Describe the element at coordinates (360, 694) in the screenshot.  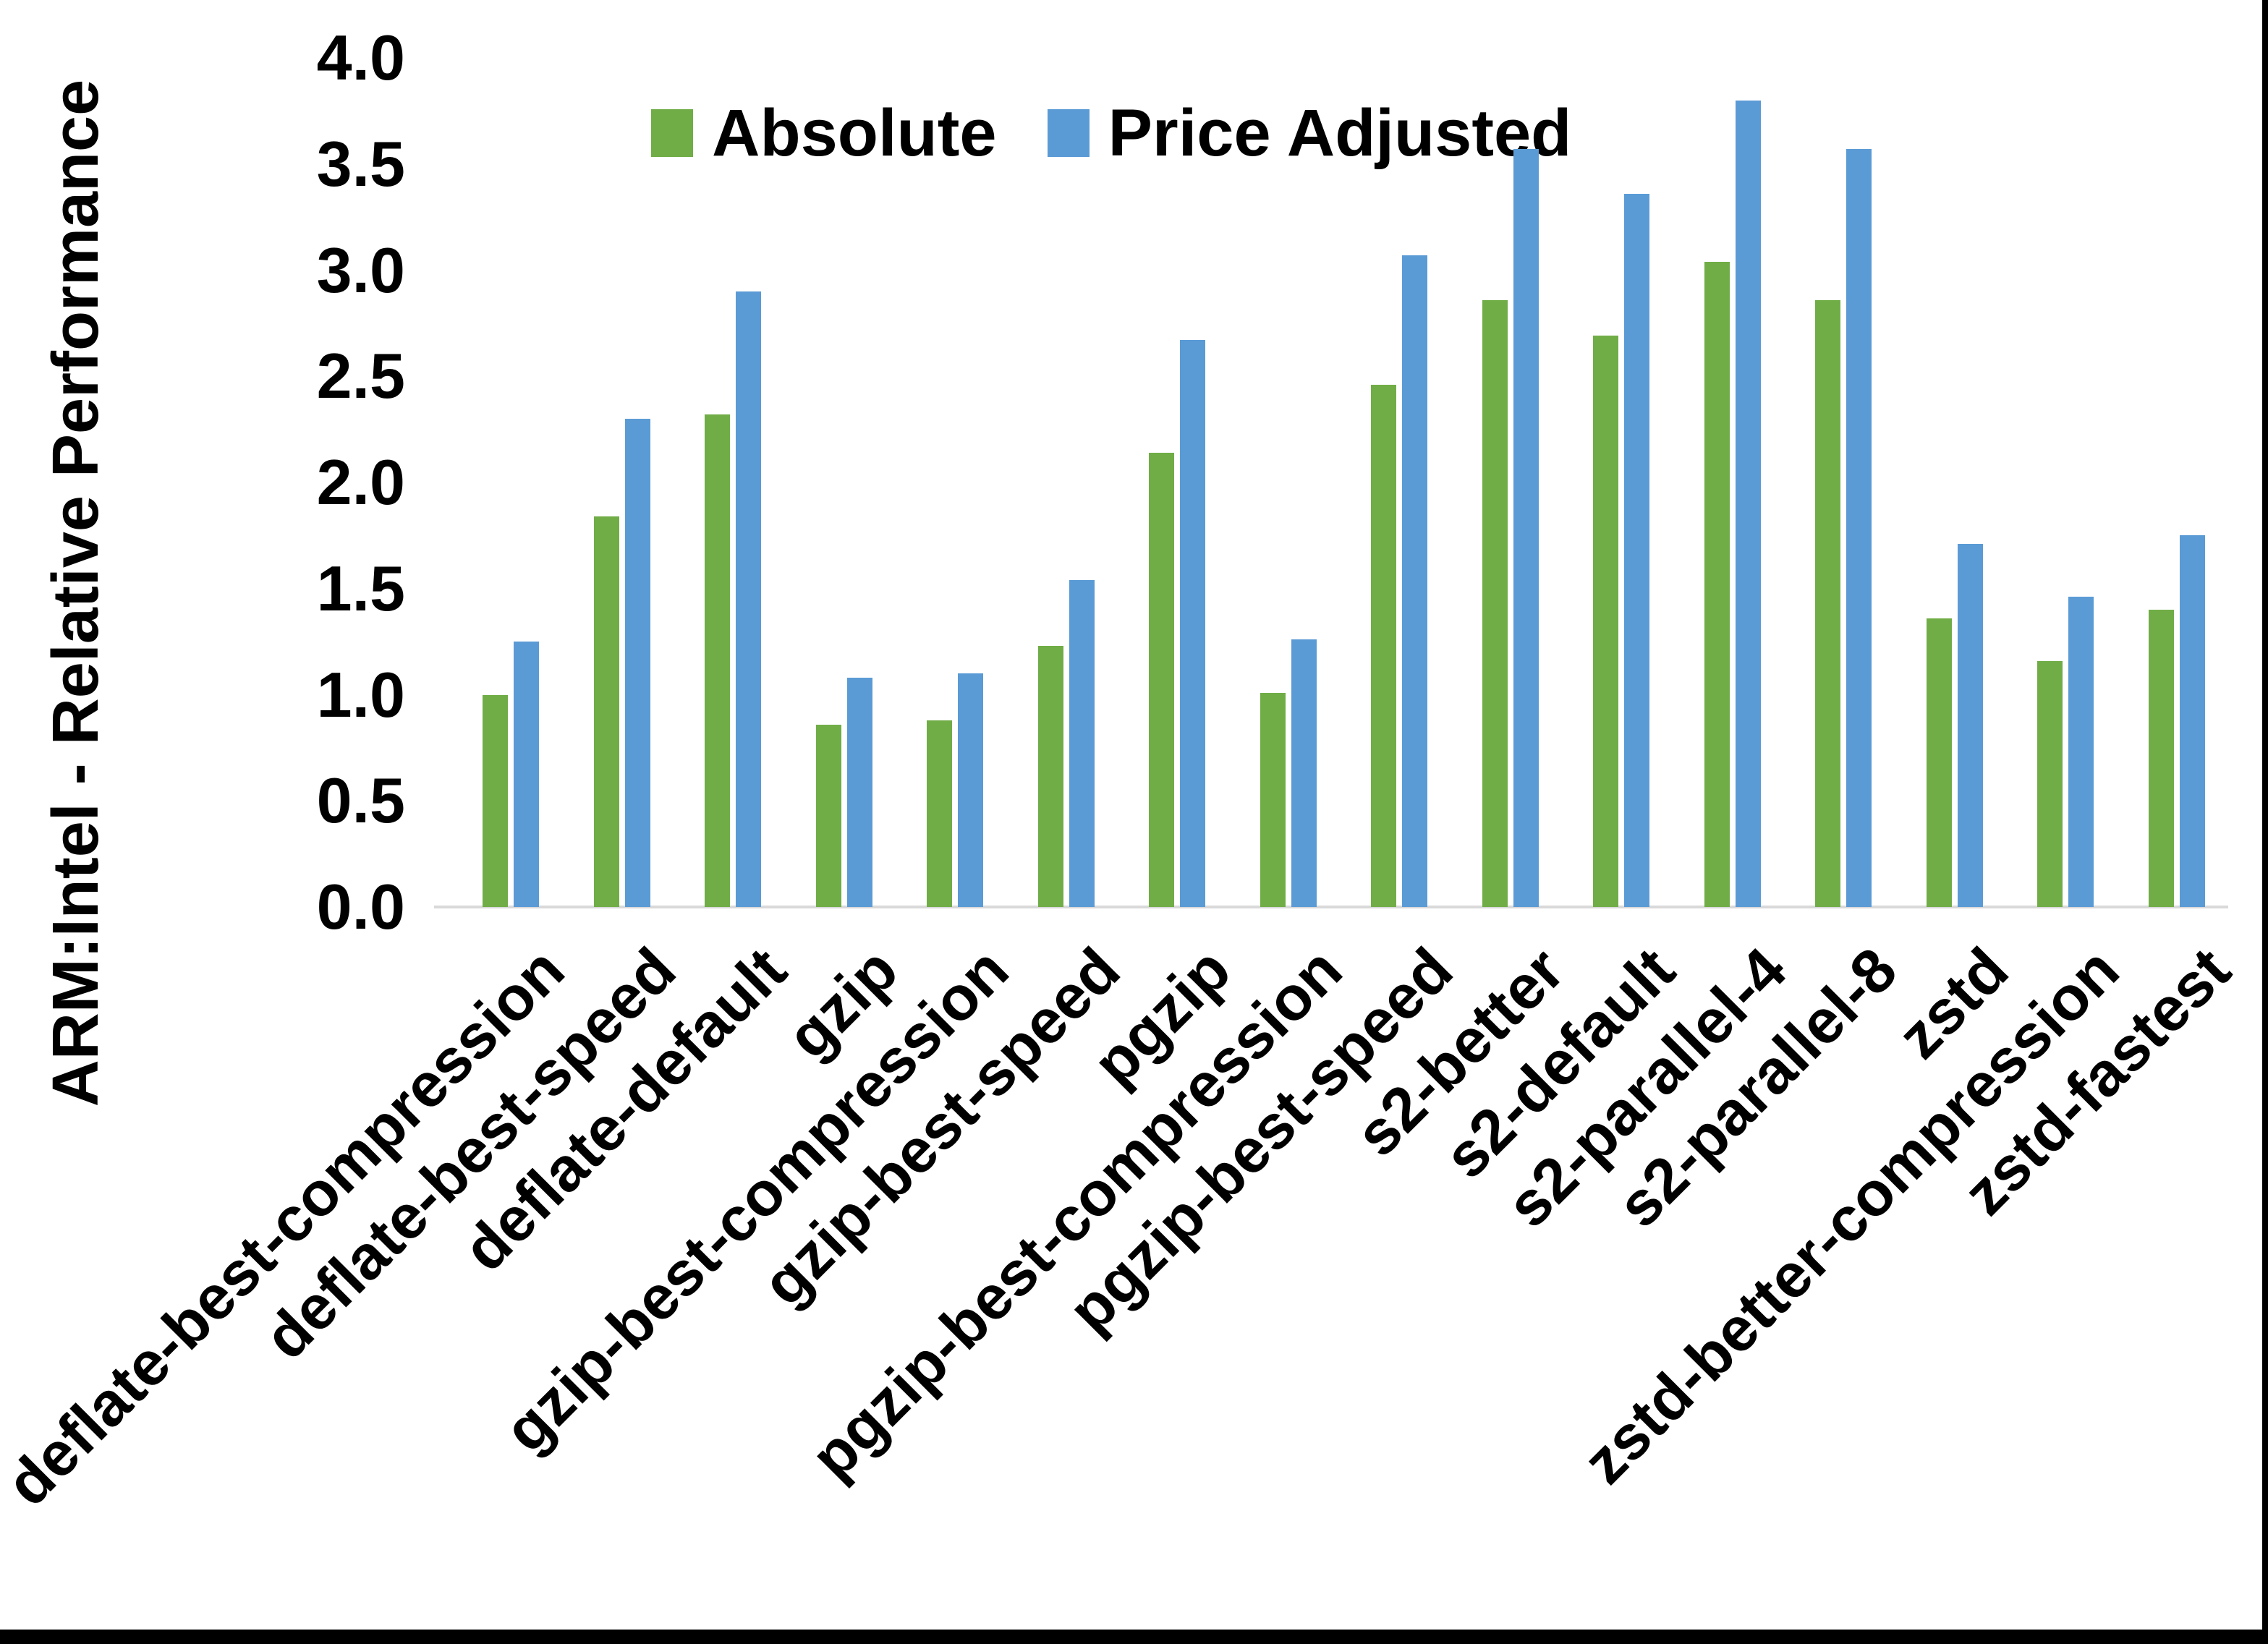
I see `y-tick-label: 1.0` at that location.